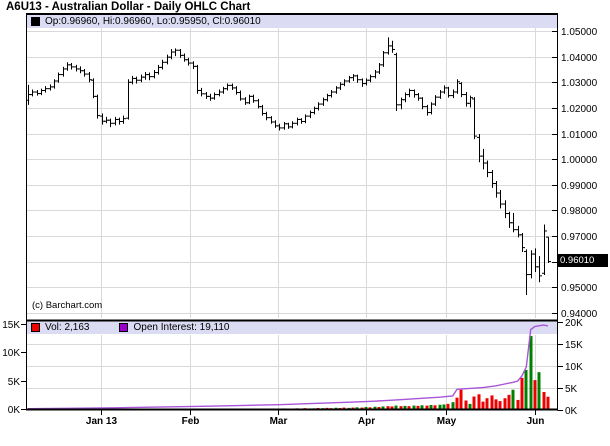 The image size is (610, 446). What do you see at coordinates (35, 21) in the screenshot?
I see `ohlc-legend-swatch-icon` at bounding box center [35, 21].